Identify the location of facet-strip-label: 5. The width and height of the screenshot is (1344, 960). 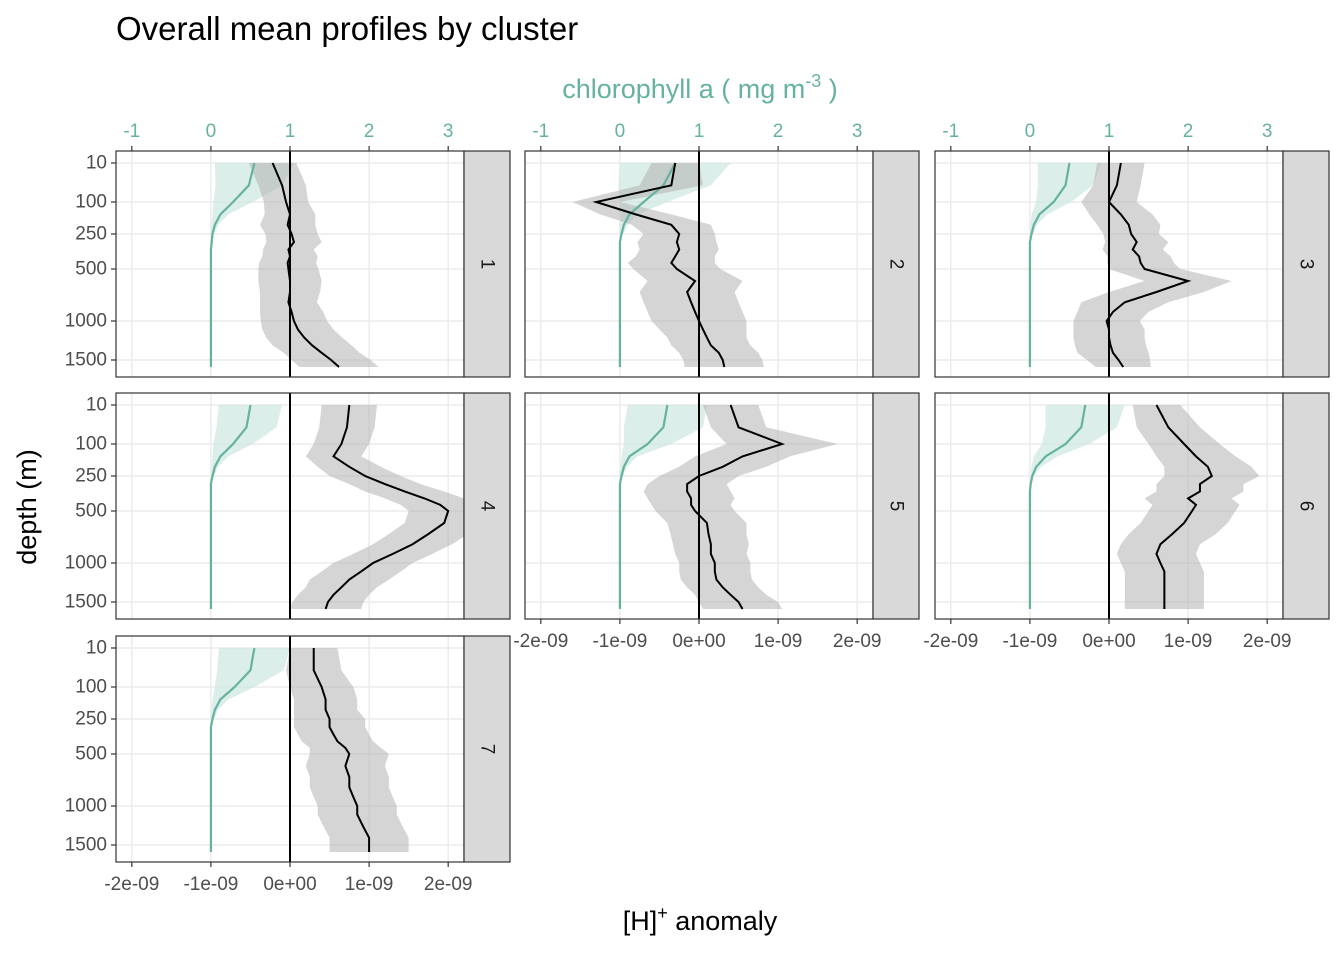
(896, 506).